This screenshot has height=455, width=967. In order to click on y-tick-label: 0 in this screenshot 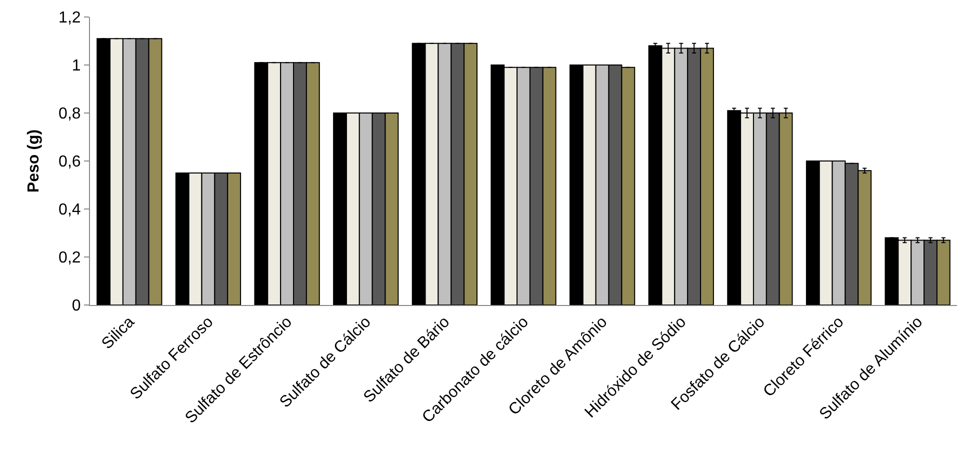, I will do `click(76, 306)`.